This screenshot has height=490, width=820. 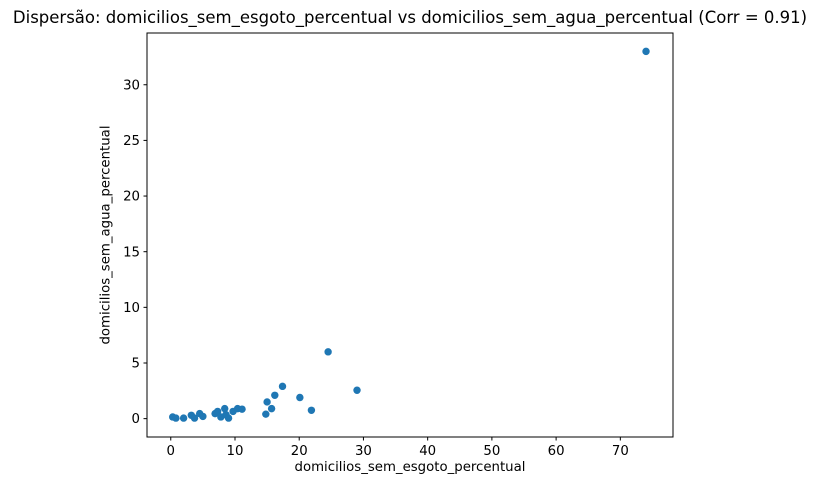 What do you see at coordinates (136, 419) in the screenshot?
I see `y-tick-label: 0` at bounding box center [136, 419].